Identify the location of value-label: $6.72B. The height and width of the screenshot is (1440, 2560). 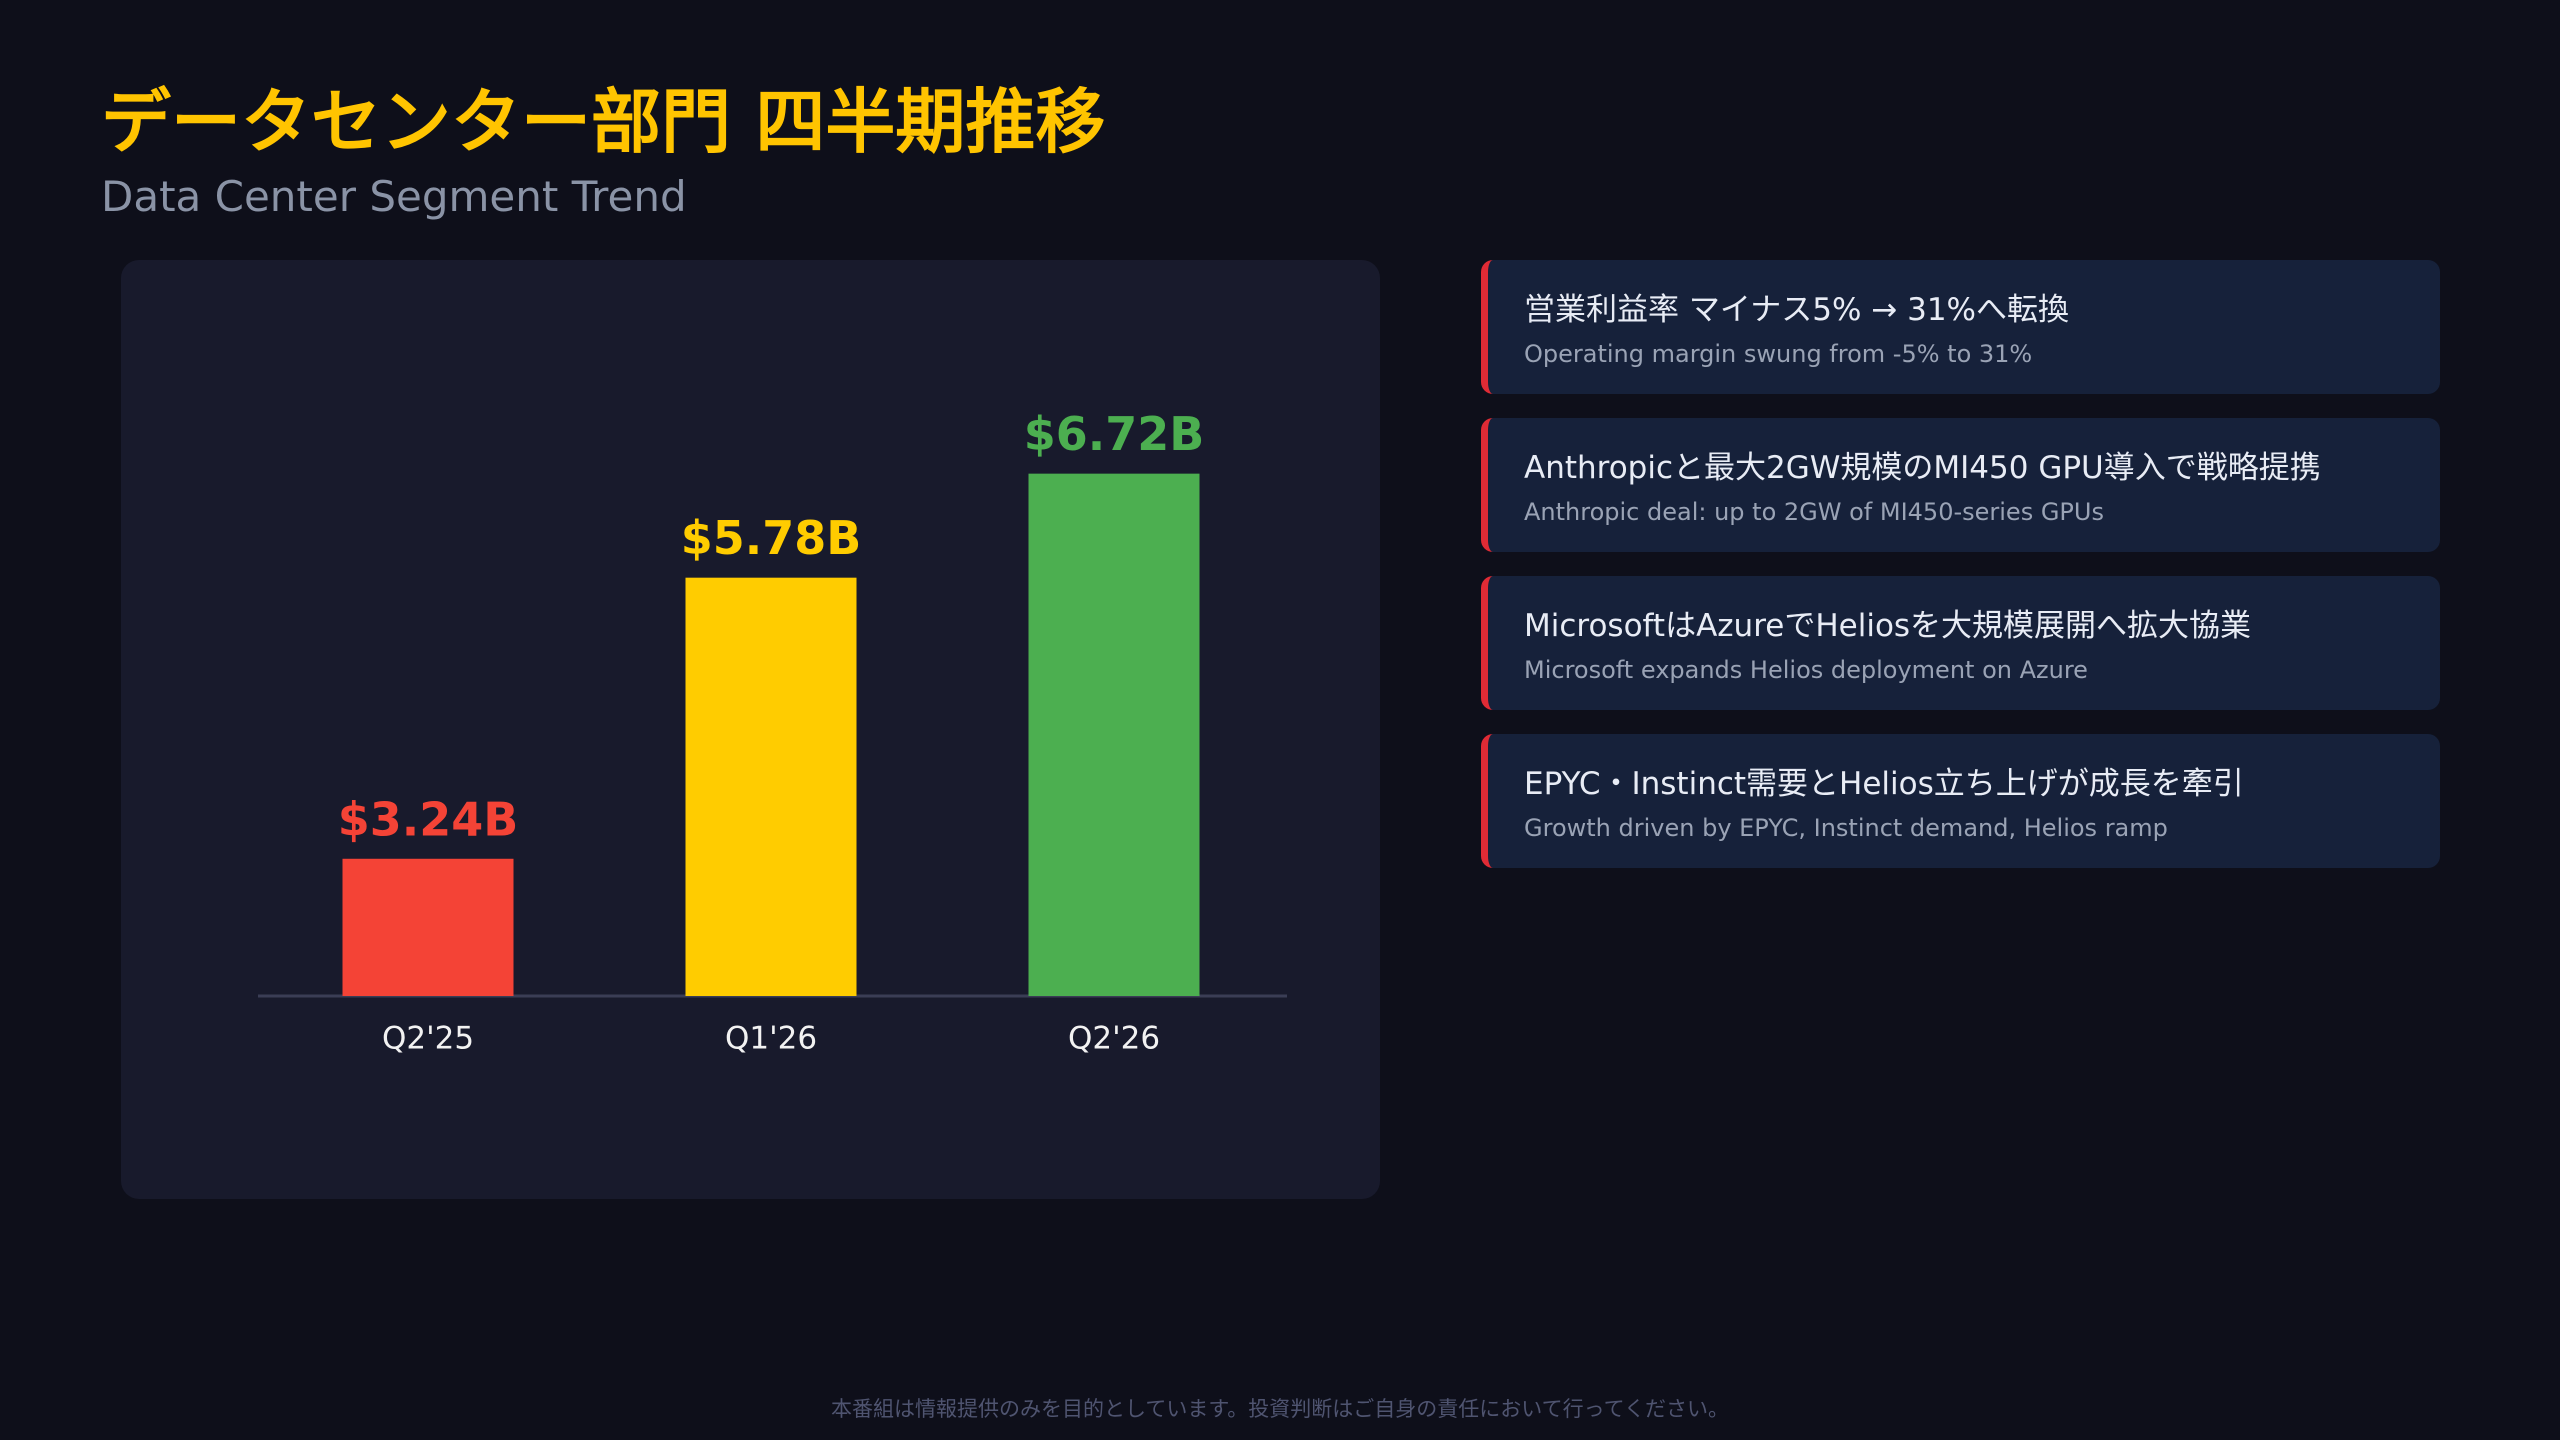
(1114, 434).